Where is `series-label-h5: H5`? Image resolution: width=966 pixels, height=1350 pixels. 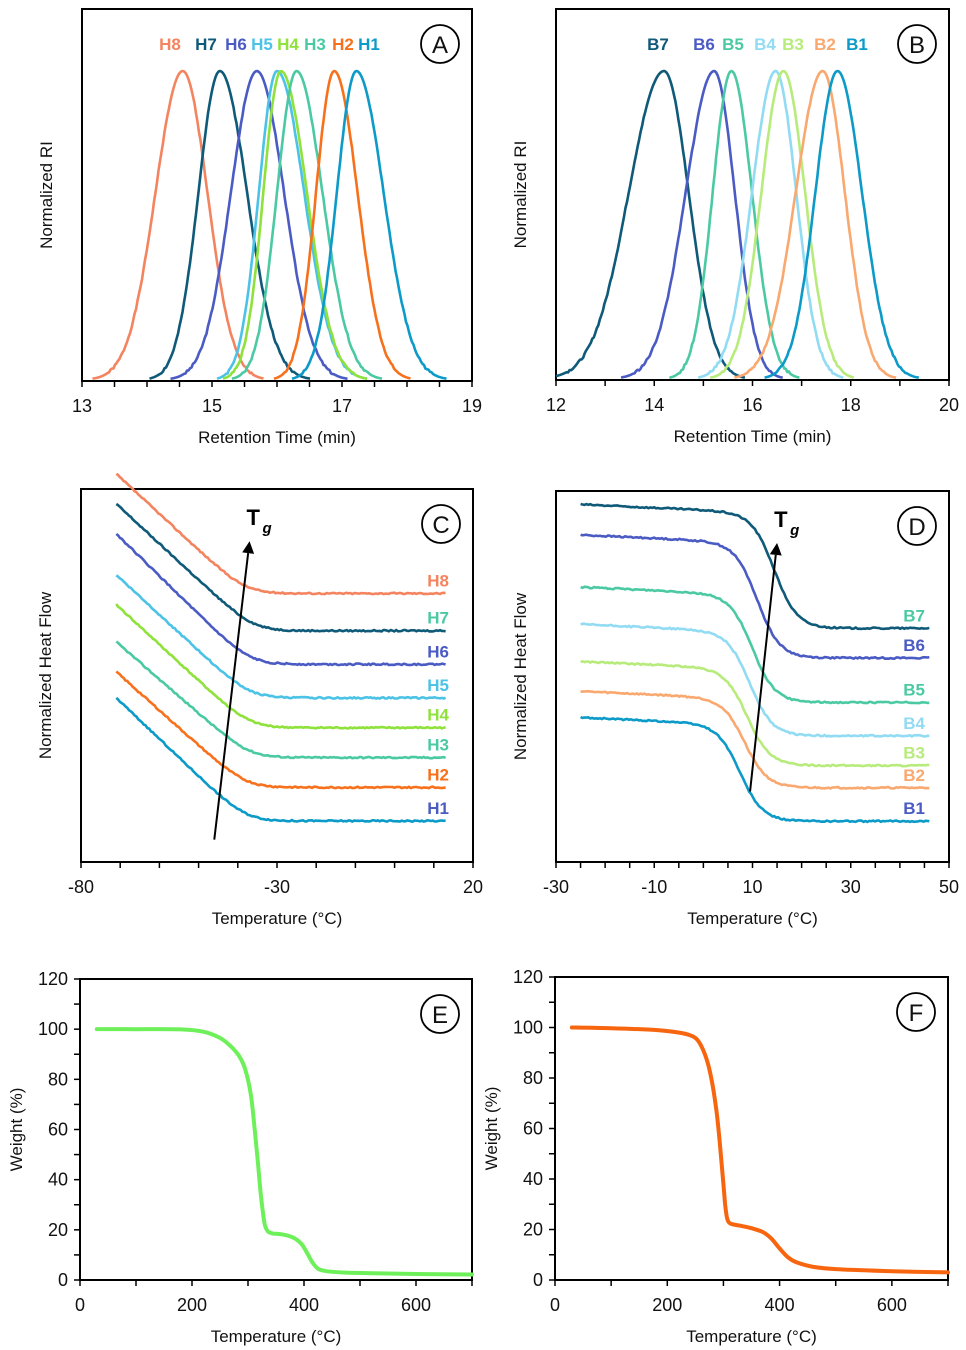 series-label-h5: H5 is located at coordinates (438, 685).